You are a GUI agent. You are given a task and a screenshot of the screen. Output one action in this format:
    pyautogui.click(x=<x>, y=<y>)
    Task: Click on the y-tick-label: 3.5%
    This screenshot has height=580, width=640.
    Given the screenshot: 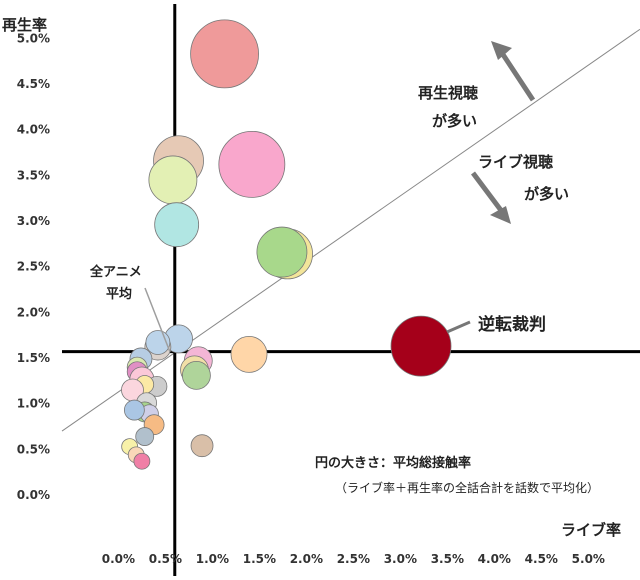 What is the action you would take?
    pyautogui.click(x=33, y=175)
    